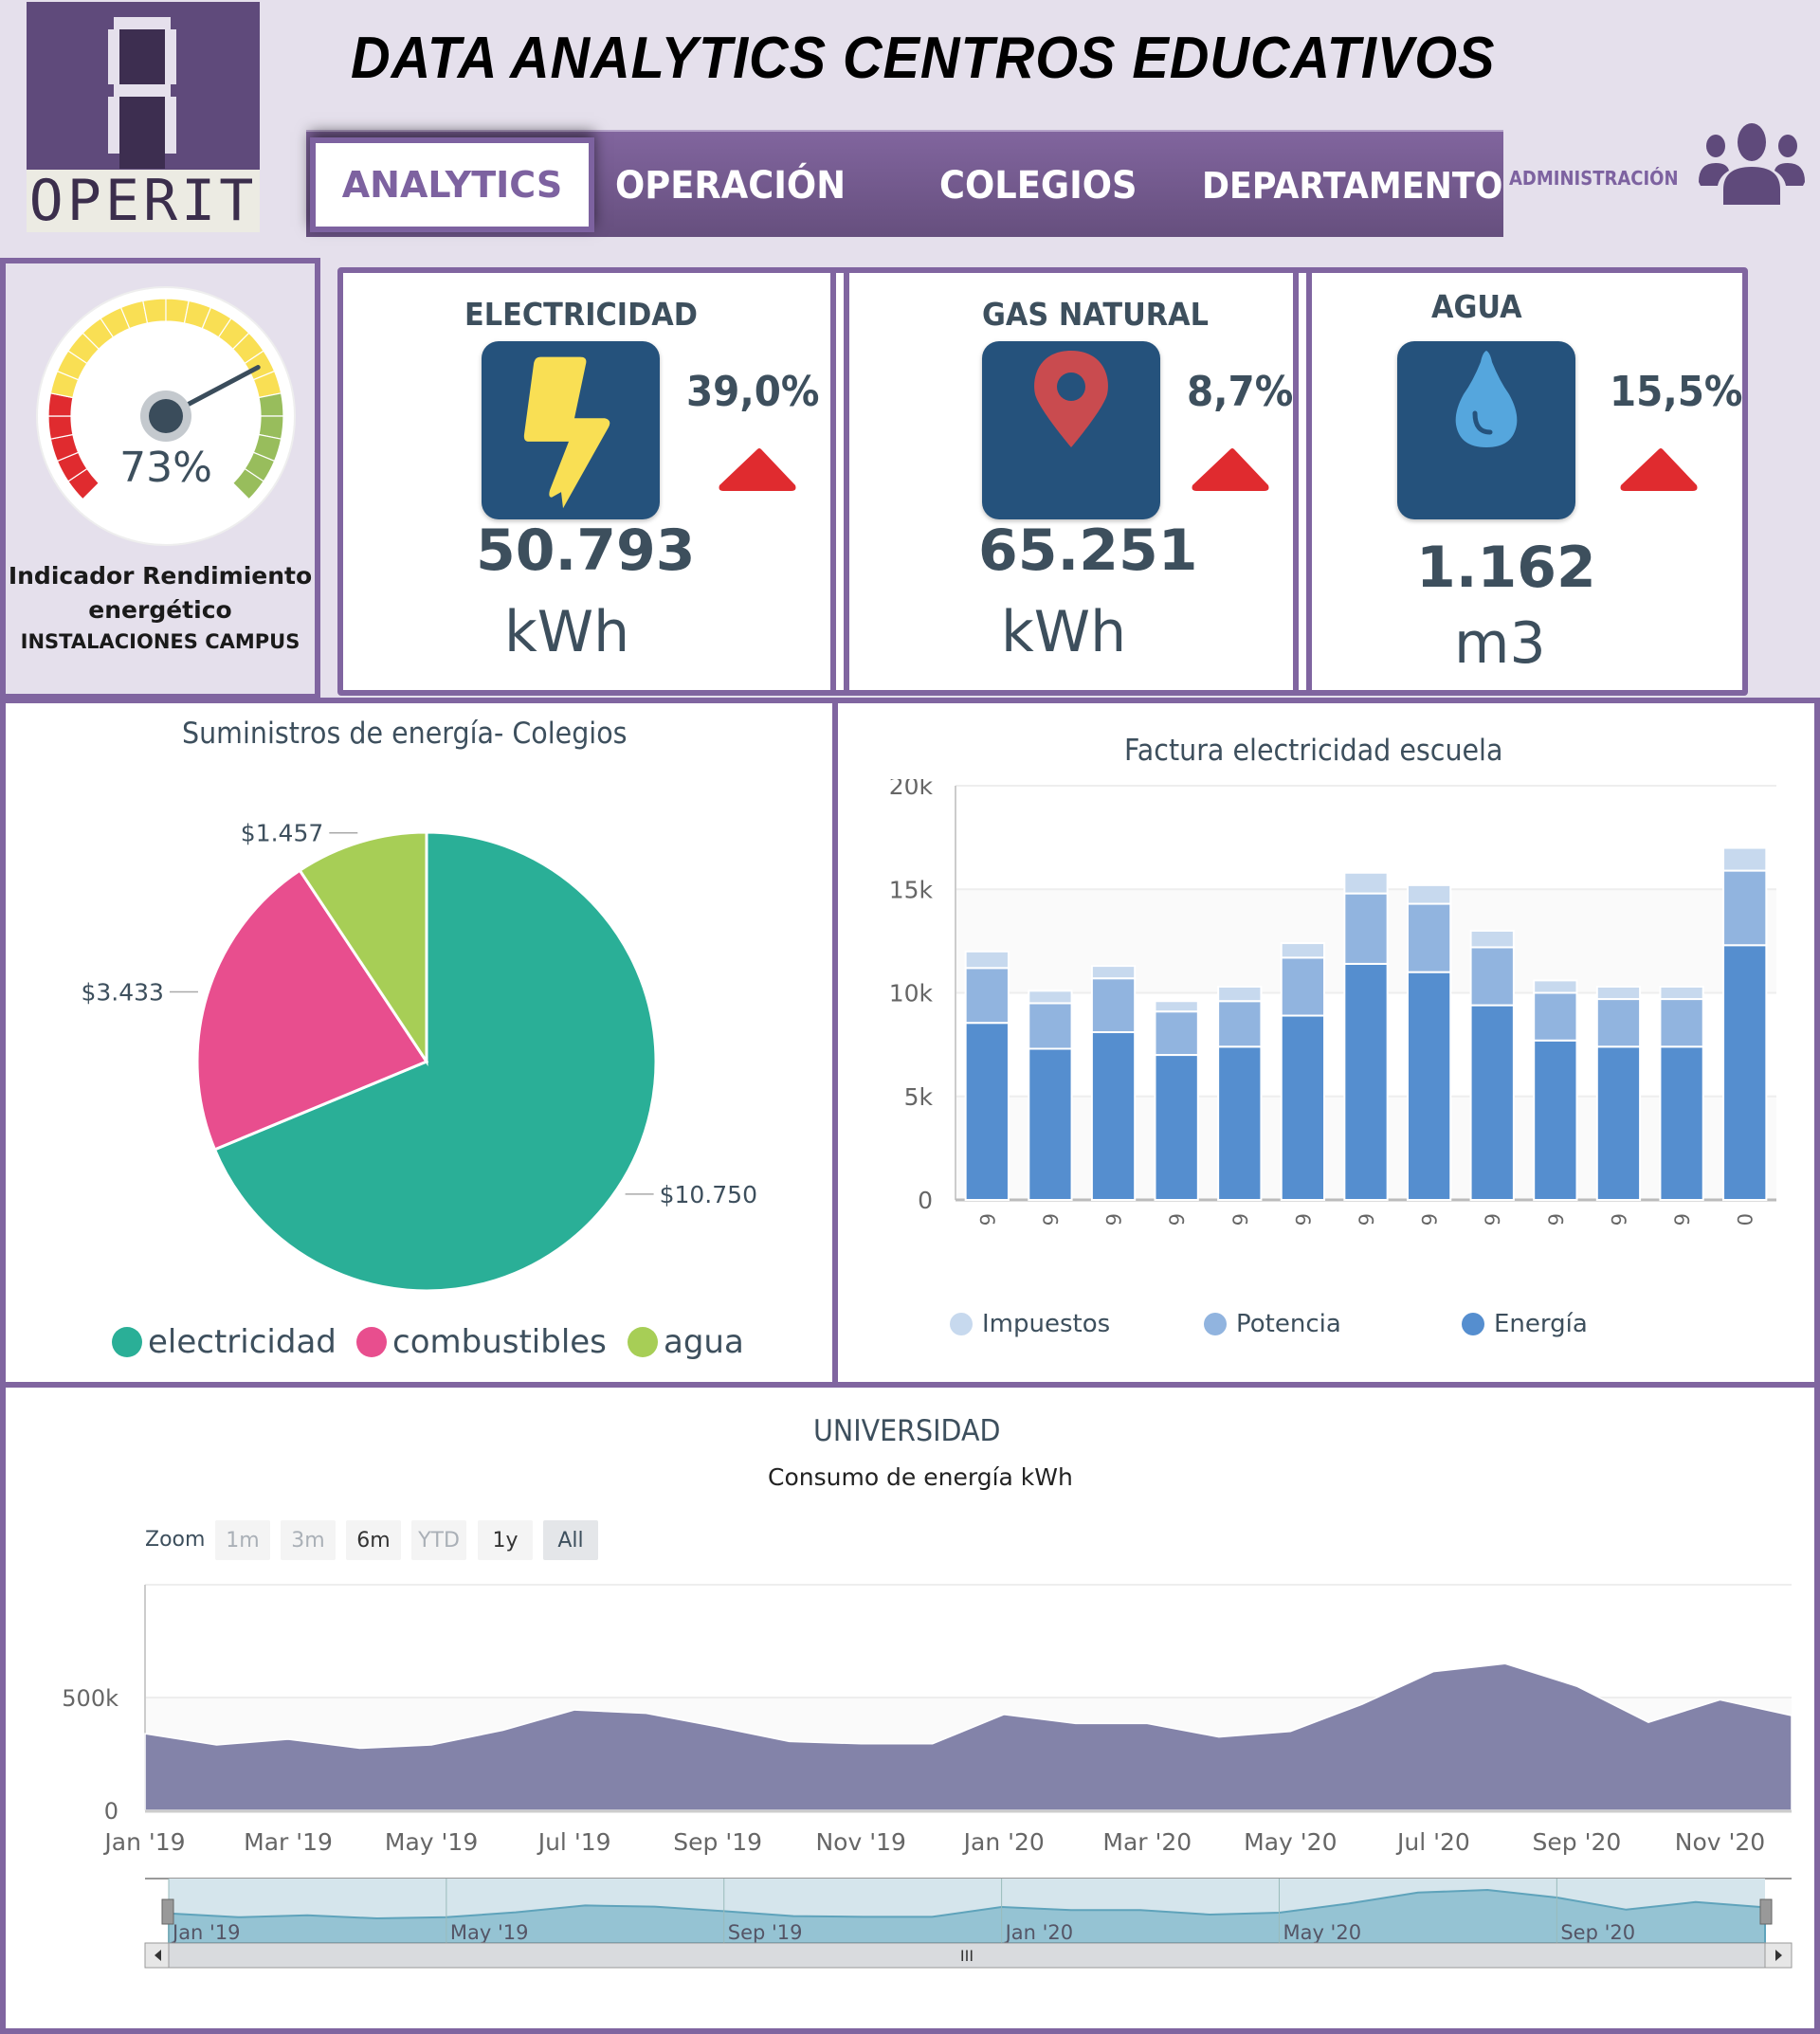  What do you see at coordinates (1525, 1324) in the screenshot?
I see `legend-energia: Energía` at bounding box center [1525, 1324].